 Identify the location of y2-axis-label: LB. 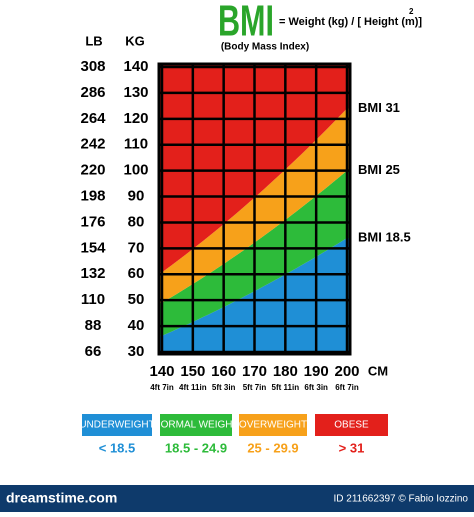
(93, 40).